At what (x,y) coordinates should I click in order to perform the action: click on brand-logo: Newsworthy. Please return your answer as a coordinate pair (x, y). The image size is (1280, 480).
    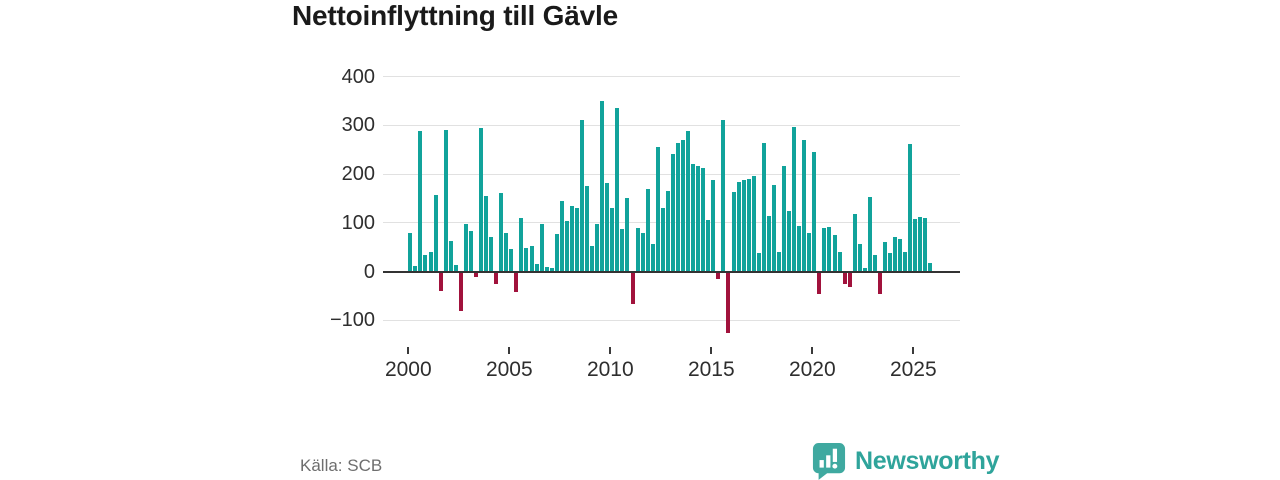
    Looking at the image, I should click on (906, 461).